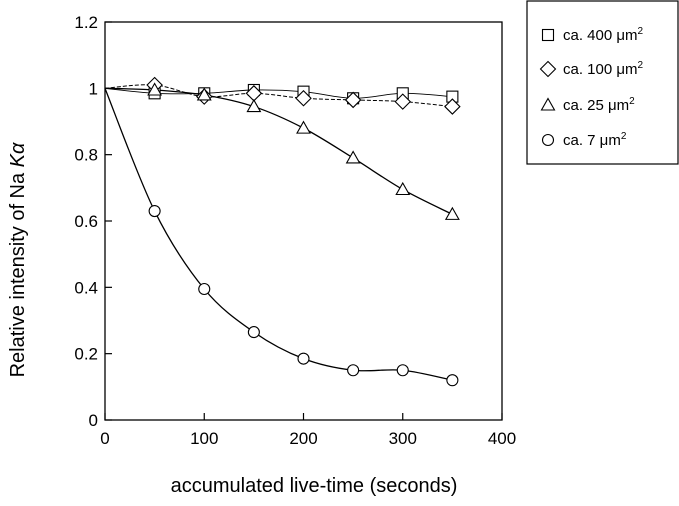 This screenshot has height=506, width=679. What do you see at coordinates (548, 35) in the screenshot?
I see `legend-marker-square` at bounding box center [548, 35].